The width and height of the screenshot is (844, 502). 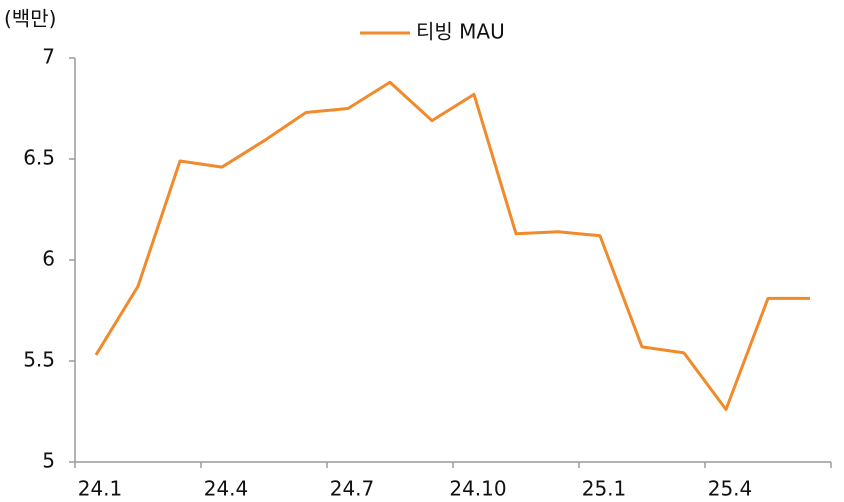 I want to click on y-axis-label: (백만), so click(x=30, y=19).